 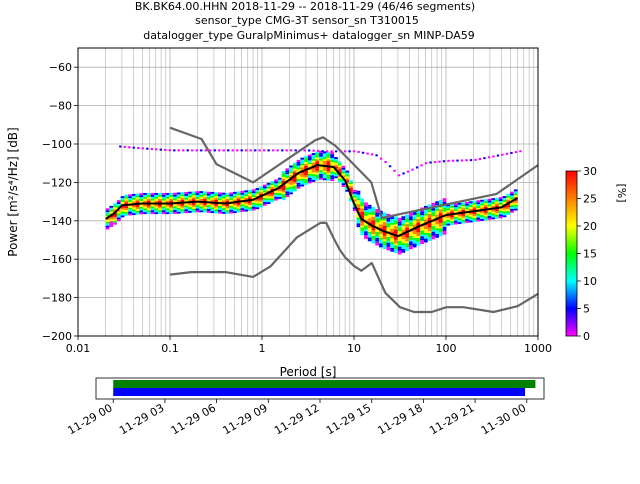 What do you see at coordinates (78, 348) in the screenshot?
I see `x-tick-label: 0.01` at bounding box center [78, 348].